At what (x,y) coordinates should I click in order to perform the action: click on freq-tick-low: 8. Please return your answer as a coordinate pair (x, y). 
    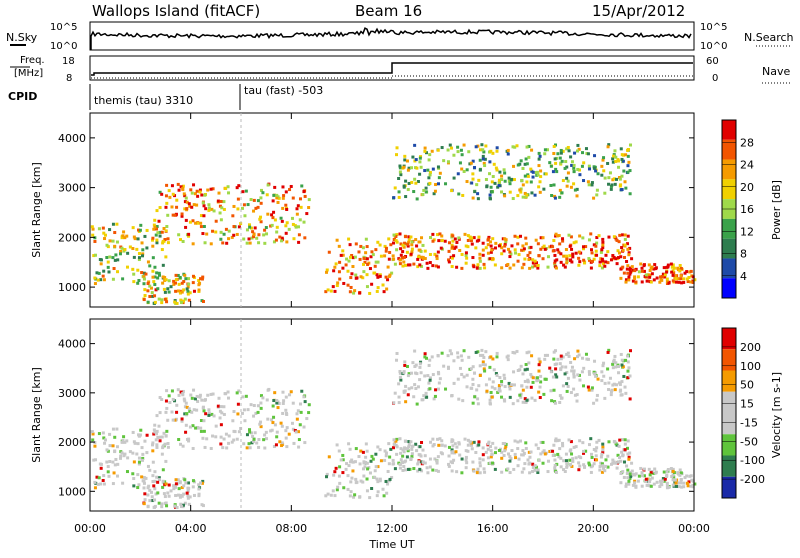
    Looking at the image, I should click on (69, 78).